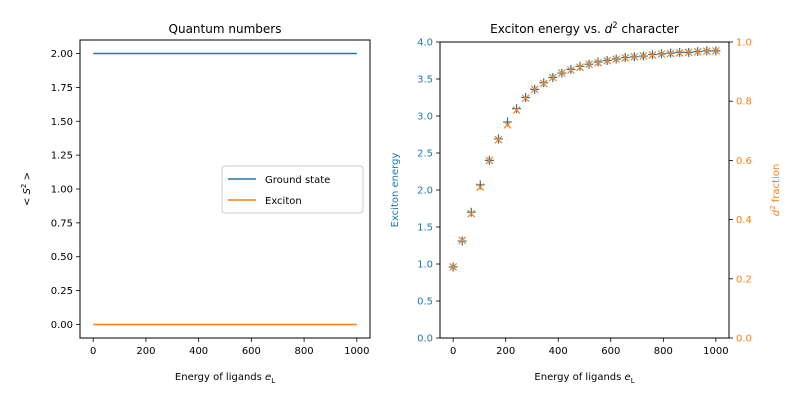 This screenshot has width=800, height=400. Describe the element at coordinates (283, 201) in the screenshot. I see `legend-label-1: Exciton` at that location.